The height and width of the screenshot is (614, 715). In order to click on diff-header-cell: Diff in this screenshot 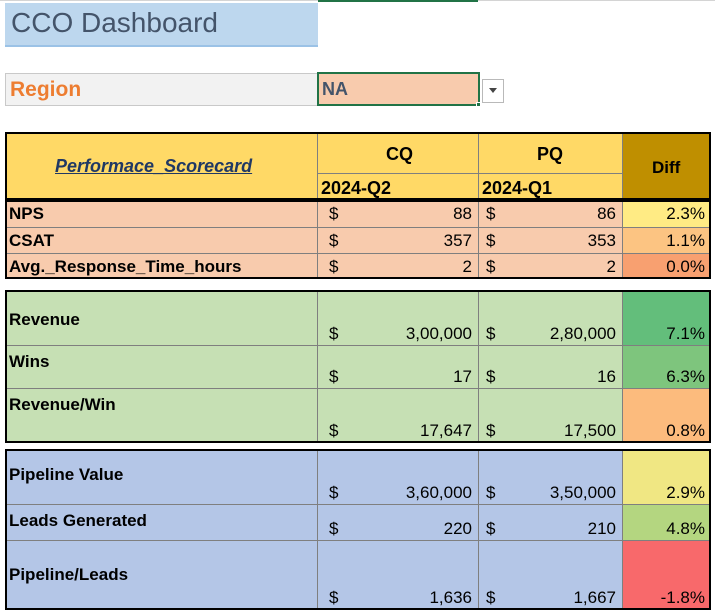, I will do `click(667, 166)`.